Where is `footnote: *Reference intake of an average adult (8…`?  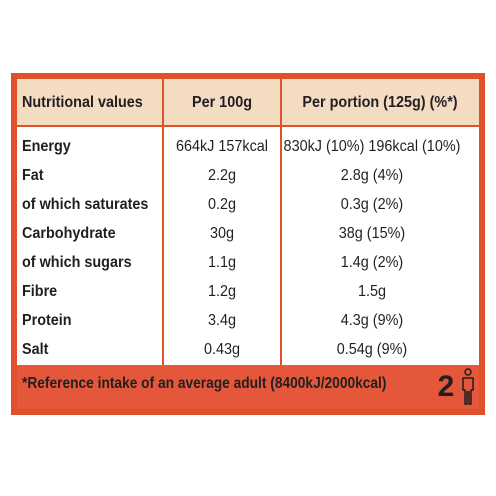 footnote: *Reference intake of an average adult (8… is located at coordinates (204, 383).